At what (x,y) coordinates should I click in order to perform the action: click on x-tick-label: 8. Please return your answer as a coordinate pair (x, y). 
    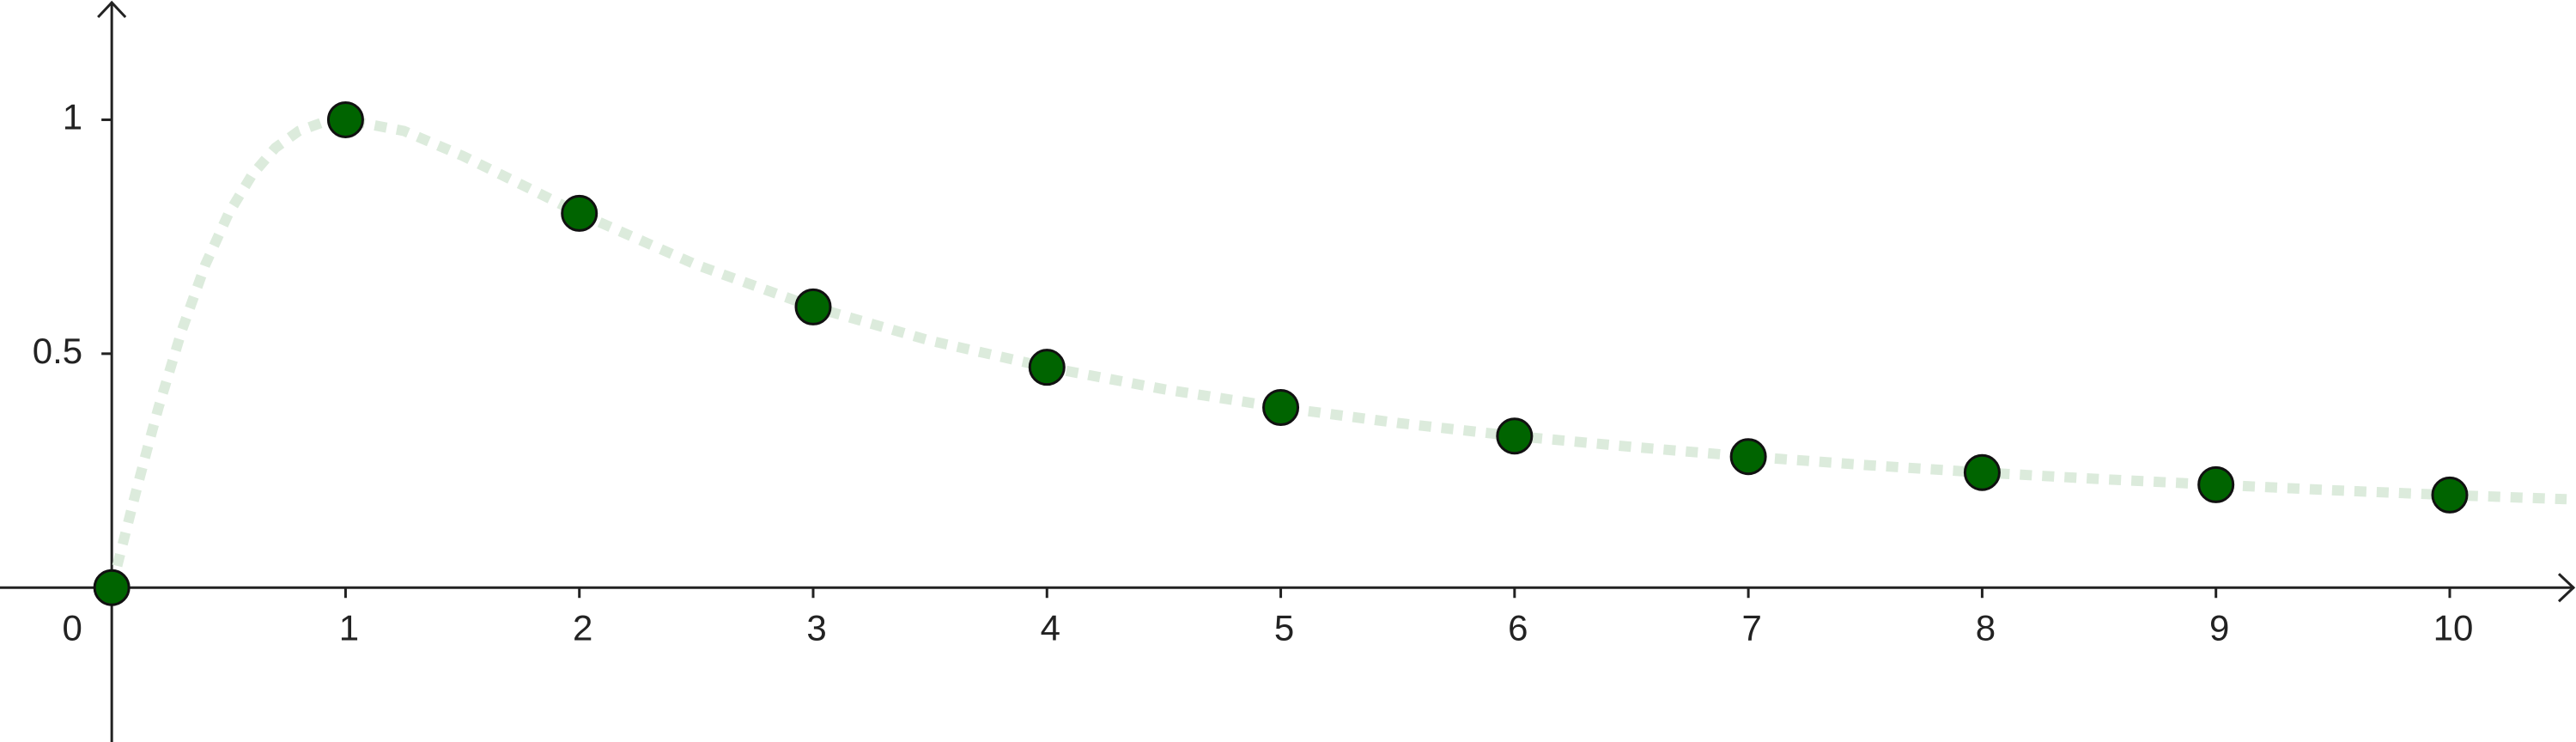
    Looking at the image, I should click on (1986, 628).